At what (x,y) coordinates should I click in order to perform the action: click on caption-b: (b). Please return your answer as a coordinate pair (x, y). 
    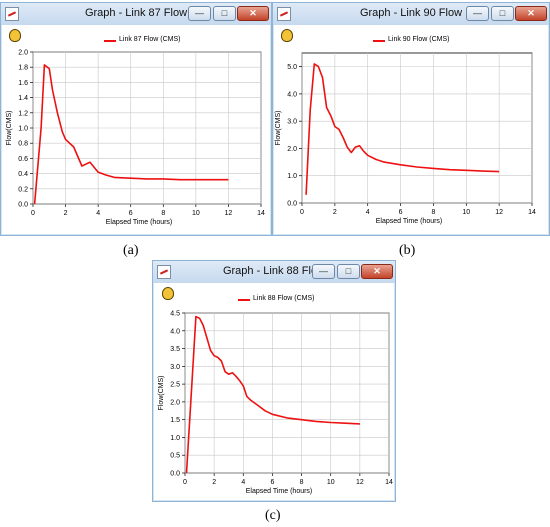
    Looking at the image, I should click on (407, 250).